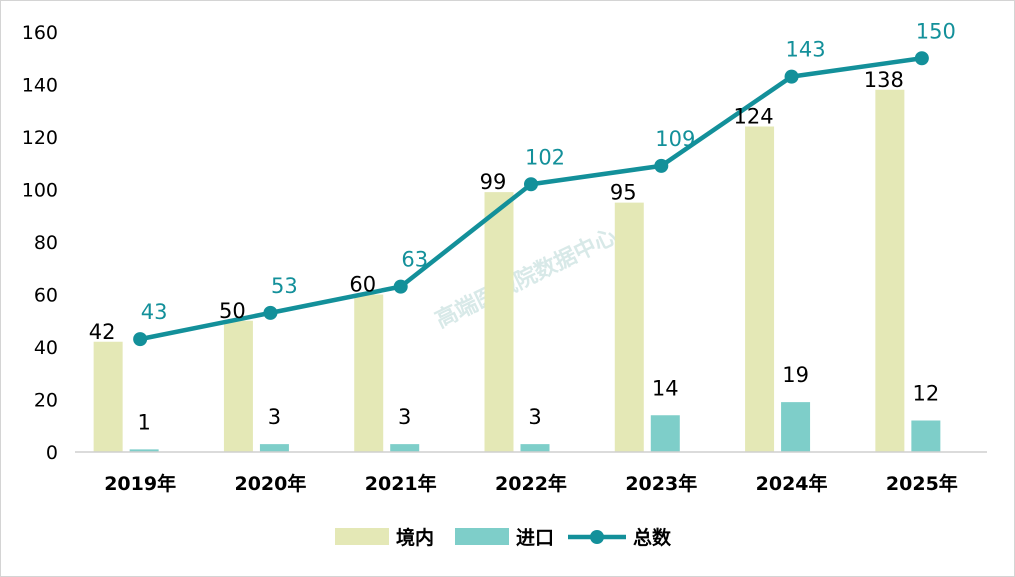 The height and width of the screenshot is (577, 1015). What do you see at coordinates (270, 483) in the screenshot?
I see `x-tick-label: 2020年` at bounding box center [270, 483].